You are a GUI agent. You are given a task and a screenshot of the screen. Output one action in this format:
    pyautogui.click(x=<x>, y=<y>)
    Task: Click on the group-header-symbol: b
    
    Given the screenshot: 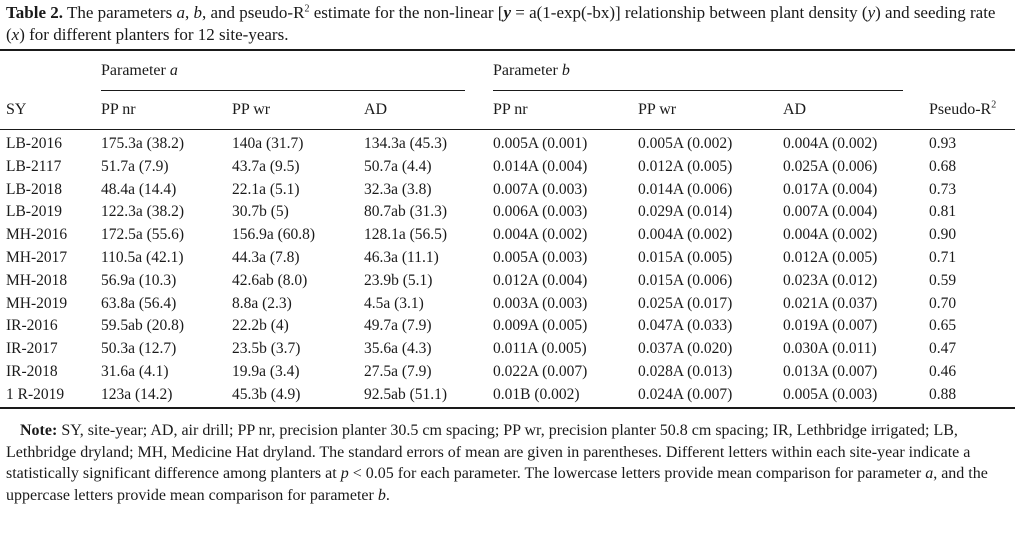 What is the action you would take?
    pyautogui.click(x=565, y=70)
    